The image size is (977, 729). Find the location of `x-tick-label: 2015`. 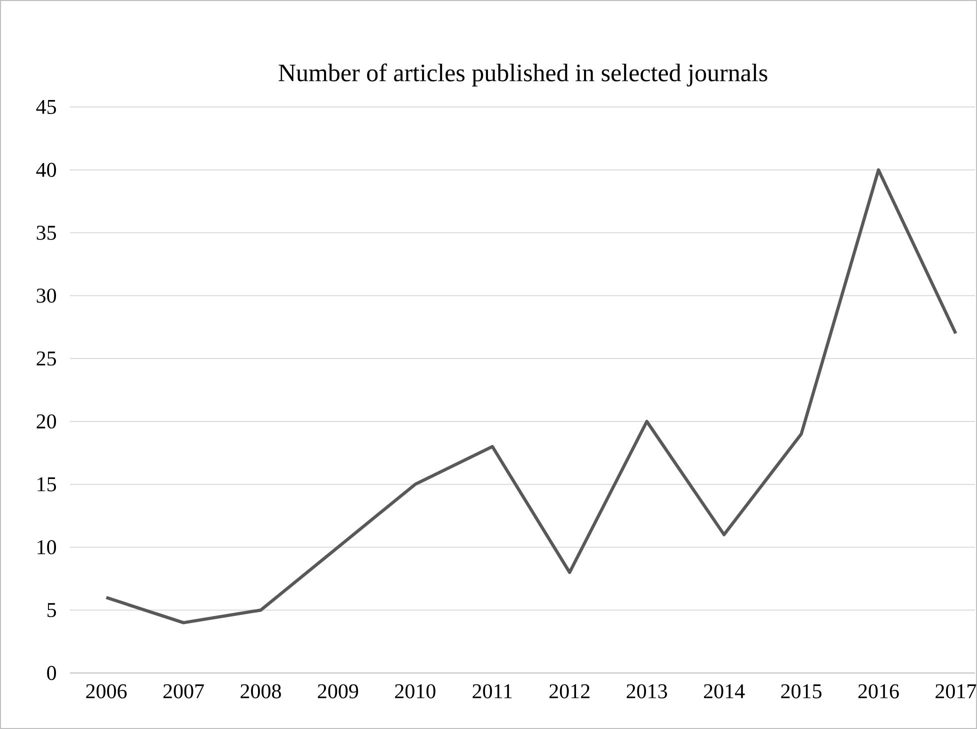

x-tick-label: 2015 is located at coordinates (801, 691).